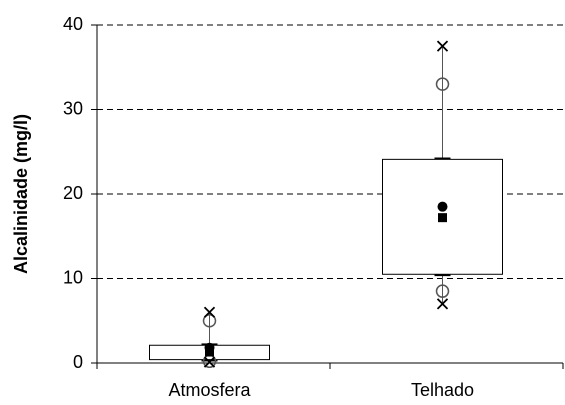 This screenshot has height=405, width=565. Describe the element at coordinates (78, 362) in the screenshot. I see `y-tick-label: 0` at that location.